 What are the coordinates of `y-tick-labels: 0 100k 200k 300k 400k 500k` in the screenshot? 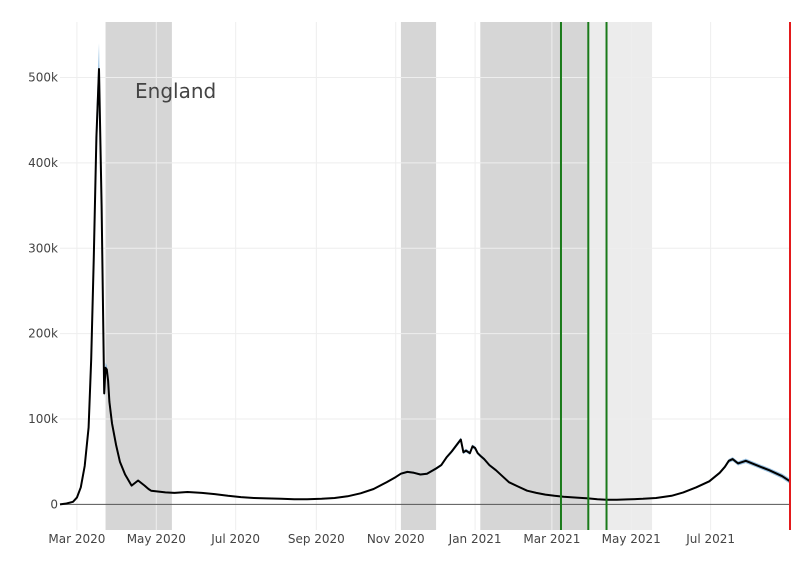 It's located at (43, 290).